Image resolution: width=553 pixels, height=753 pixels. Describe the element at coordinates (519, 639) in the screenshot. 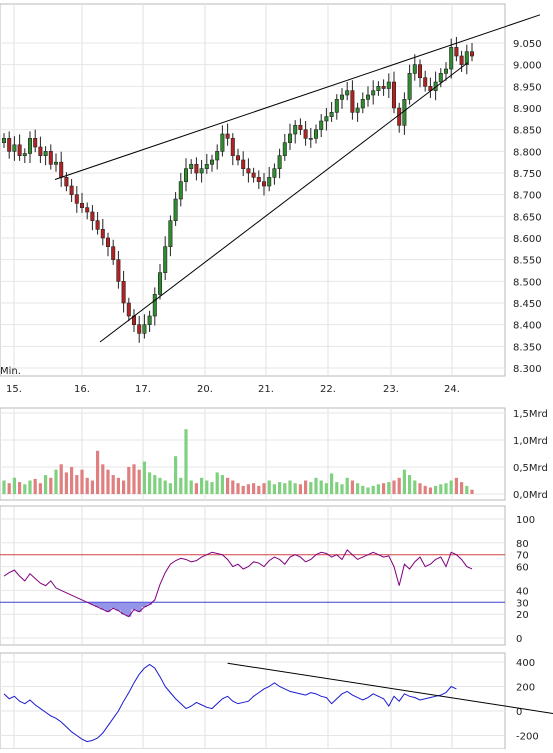

I see `rsi-tick-label: 0` at that location.